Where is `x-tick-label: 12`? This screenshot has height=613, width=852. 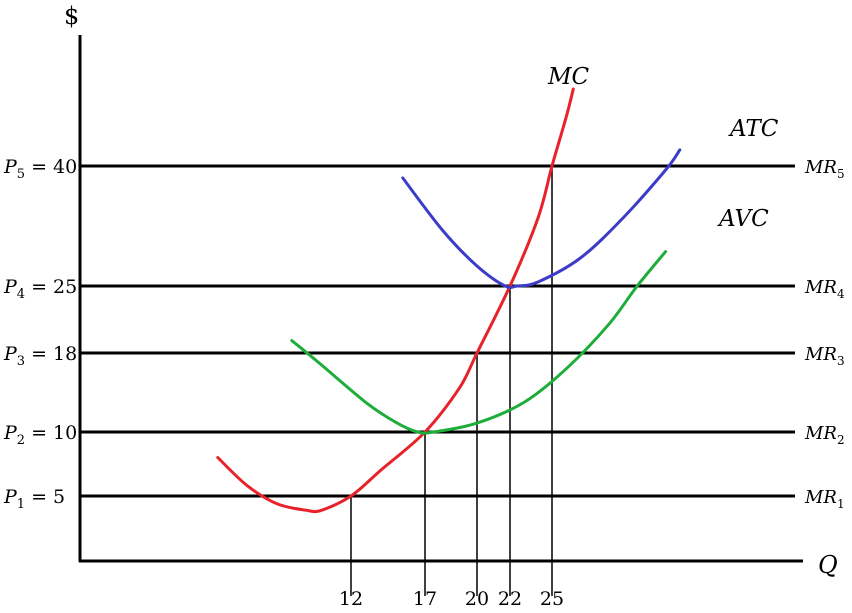 x-tick-label: 12 is located at coordinates (351, 599).